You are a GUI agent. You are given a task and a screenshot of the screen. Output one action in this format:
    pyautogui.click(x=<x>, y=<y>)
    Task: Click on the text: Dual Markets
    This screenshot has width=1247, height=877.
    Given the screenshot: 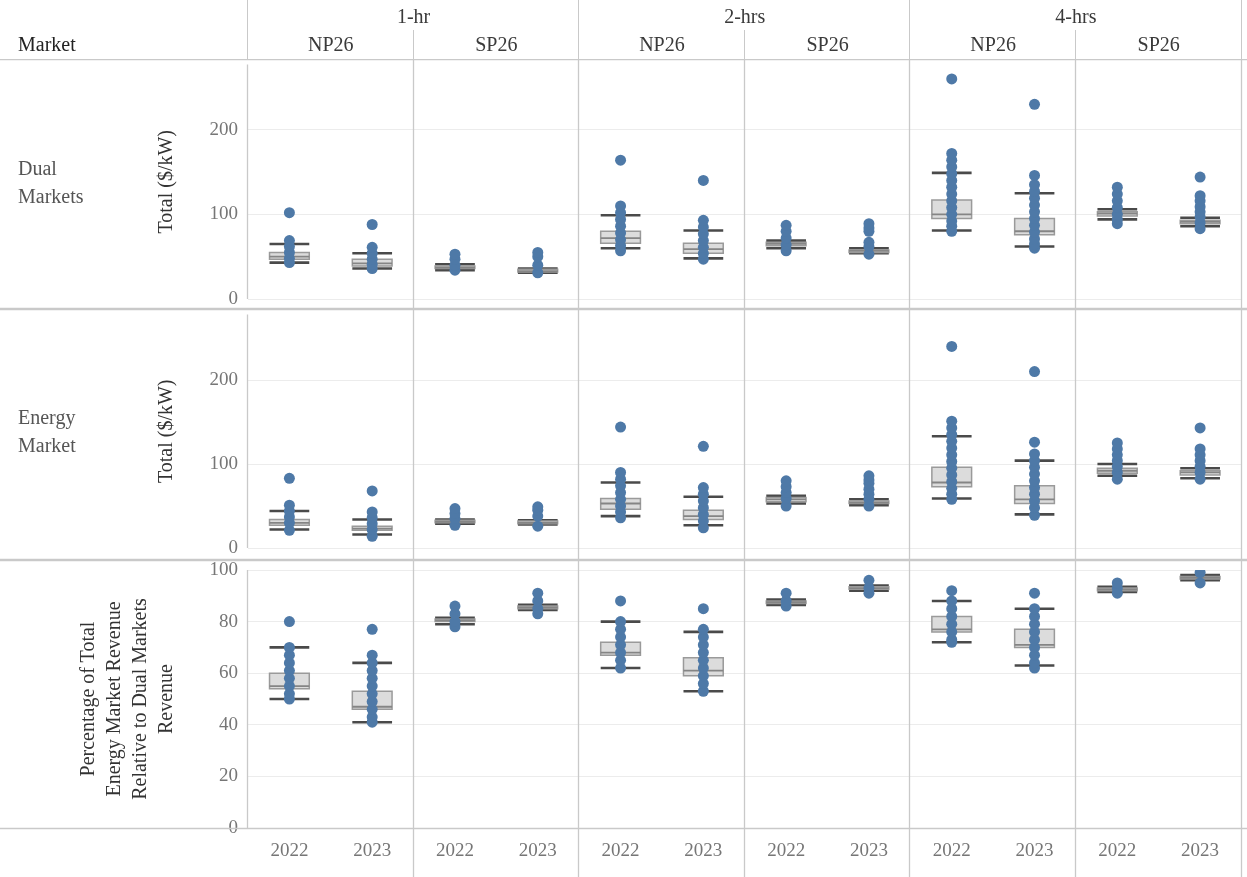 What is the action you would take?
    pyautogui.click(x=51, y=181)
    